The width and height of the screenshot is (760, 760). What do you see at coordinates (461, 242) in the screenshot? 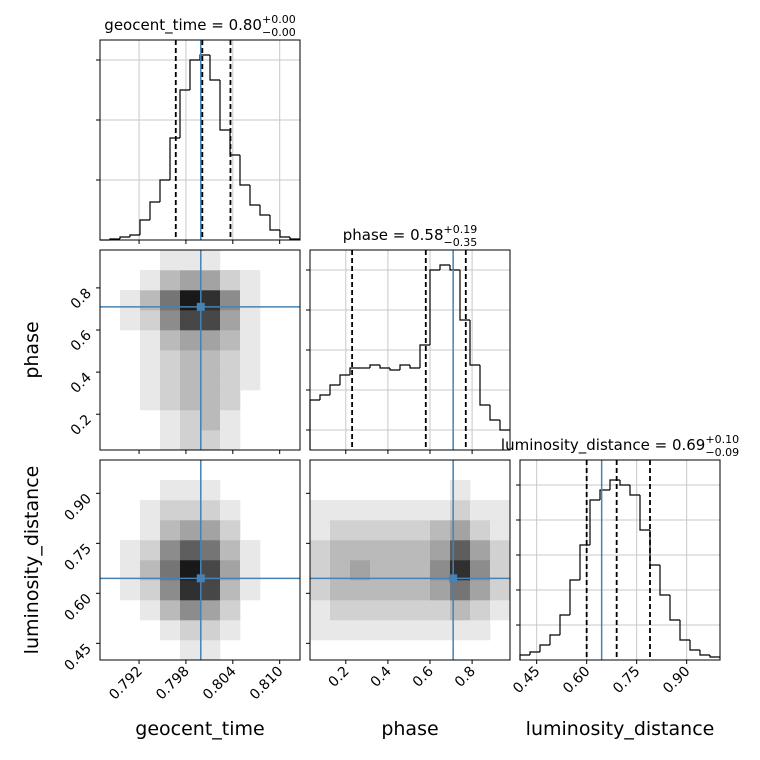
I see `title-lower: −0.35` at bounding box center [461, 242].